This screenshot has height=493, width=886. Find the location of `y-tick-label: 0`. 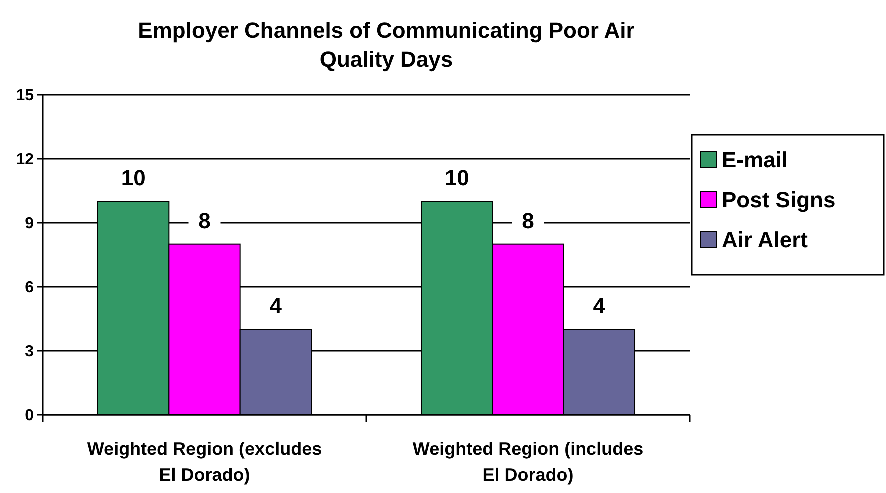

y-tick-label: 0 is located at coordinates (29, 416).